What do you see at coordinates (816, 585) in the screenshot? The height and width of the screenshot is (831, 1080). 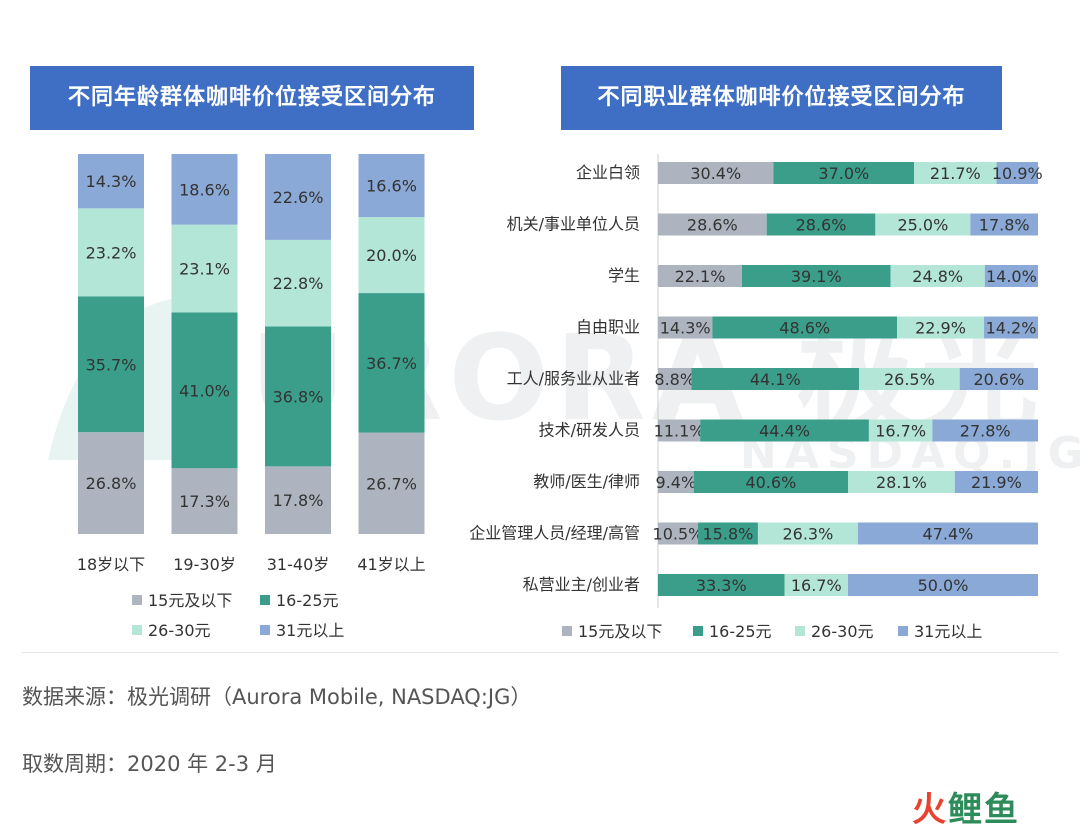 I see `occupation-bar-value-label: 16.7%` at bounding box center [816, 585].